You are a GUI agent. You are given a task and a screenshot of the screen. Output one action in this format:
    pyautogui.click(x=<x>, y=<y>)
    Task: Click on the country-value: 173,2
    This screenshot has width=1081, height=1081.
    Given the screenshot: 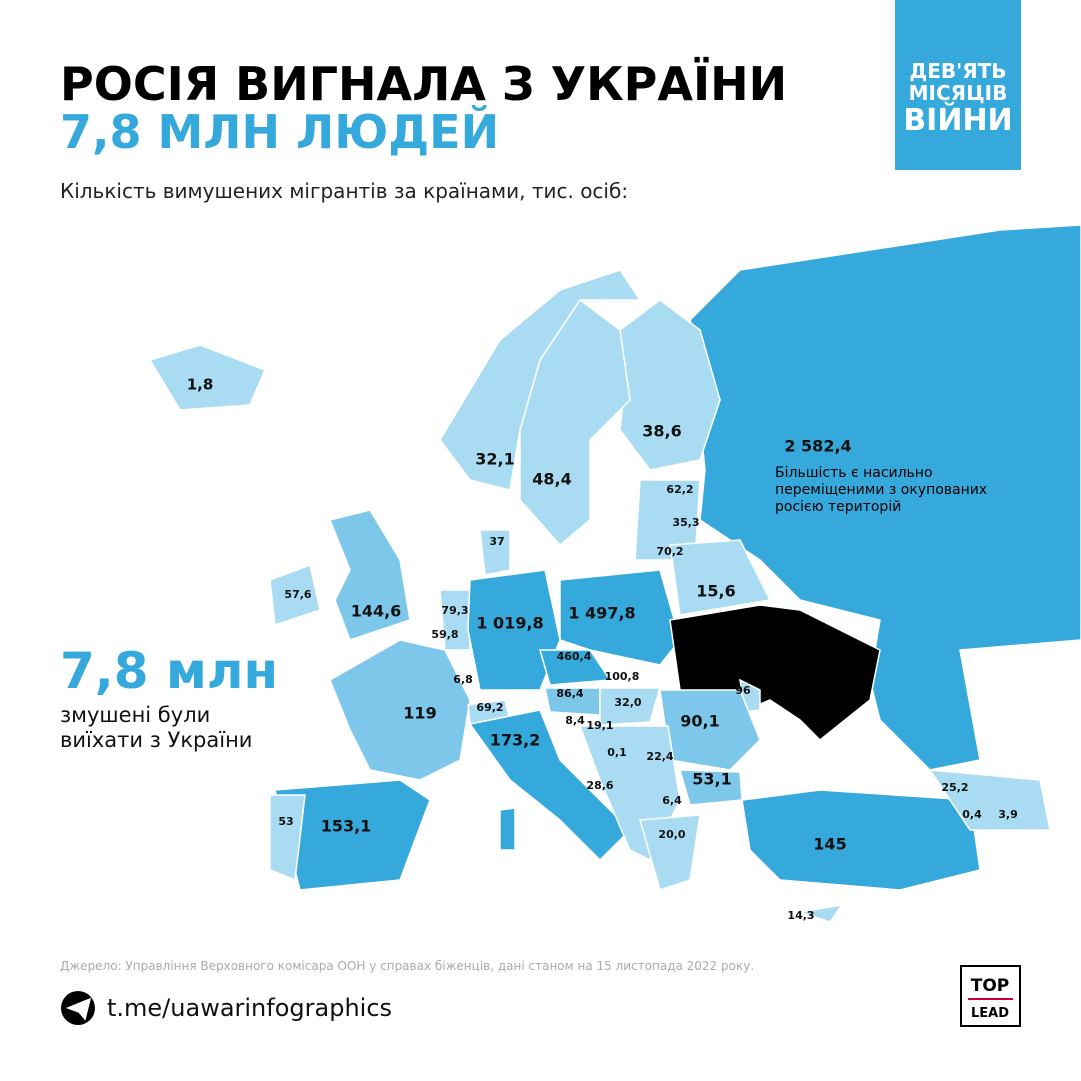 What is the action you would take?
    pyautogui.click(x=515, y=740)
    